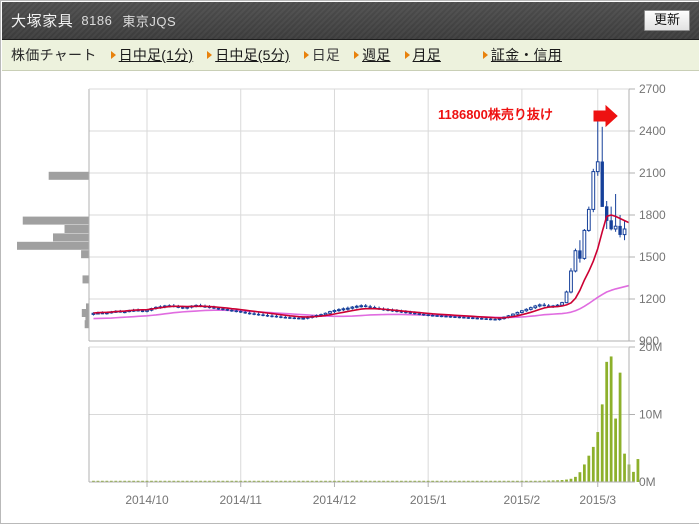  What do you see at coordinates (248, 55) in the screenshot?
I see `nav-item-intraday-5min: 日中足(5分)` at bounding box center [248, 55].